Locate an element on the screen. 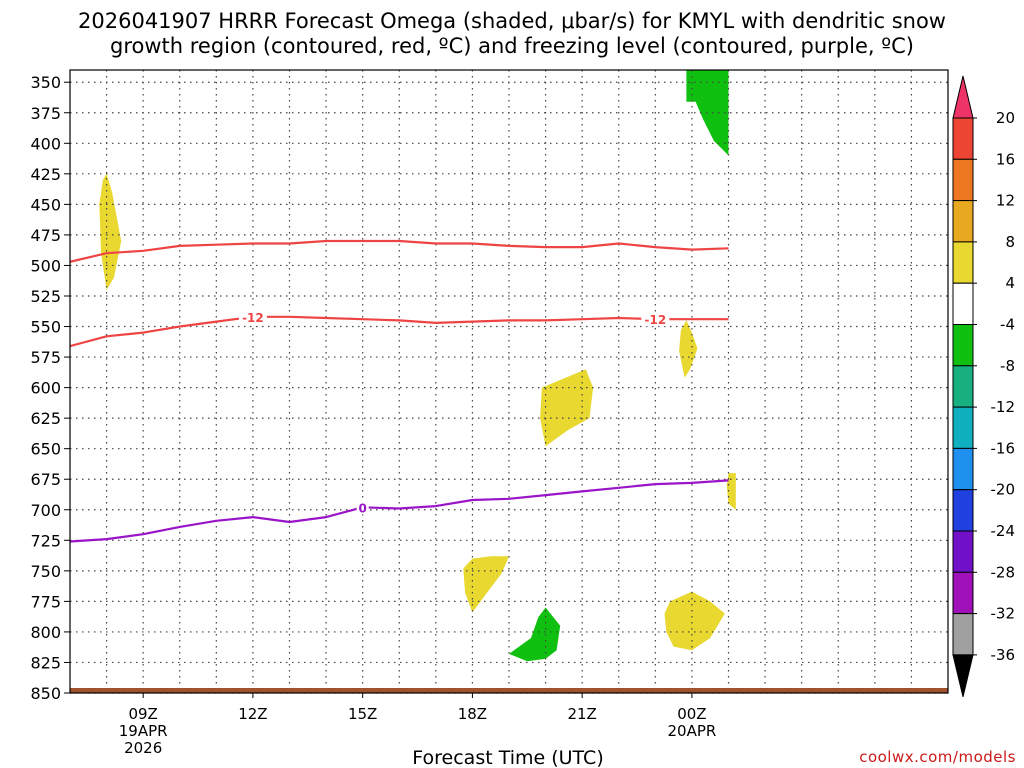  xtick-label-24: 00Z is located at coordinates (691, 714).